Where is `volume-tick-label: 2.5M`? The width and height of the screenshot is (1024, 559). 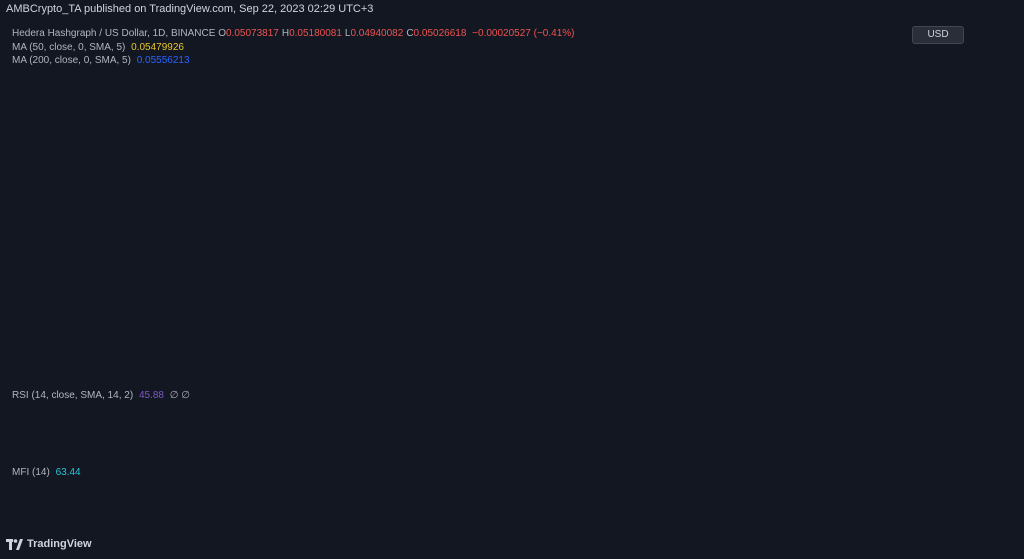 volume-tick-label: 2.5M is located at coordinates (984, 355).